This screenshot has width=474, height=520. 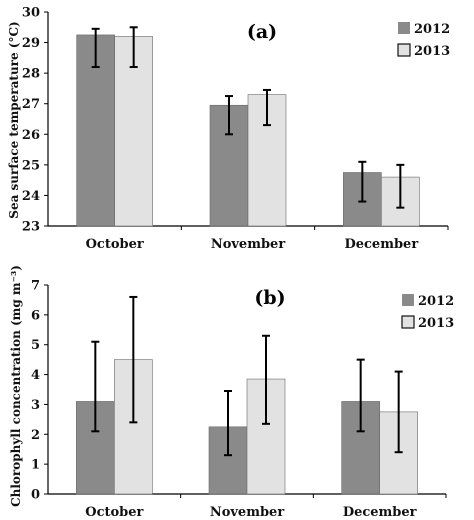 I want to click on panel-a-ytick-label: 23, so click(x=31, y=227).